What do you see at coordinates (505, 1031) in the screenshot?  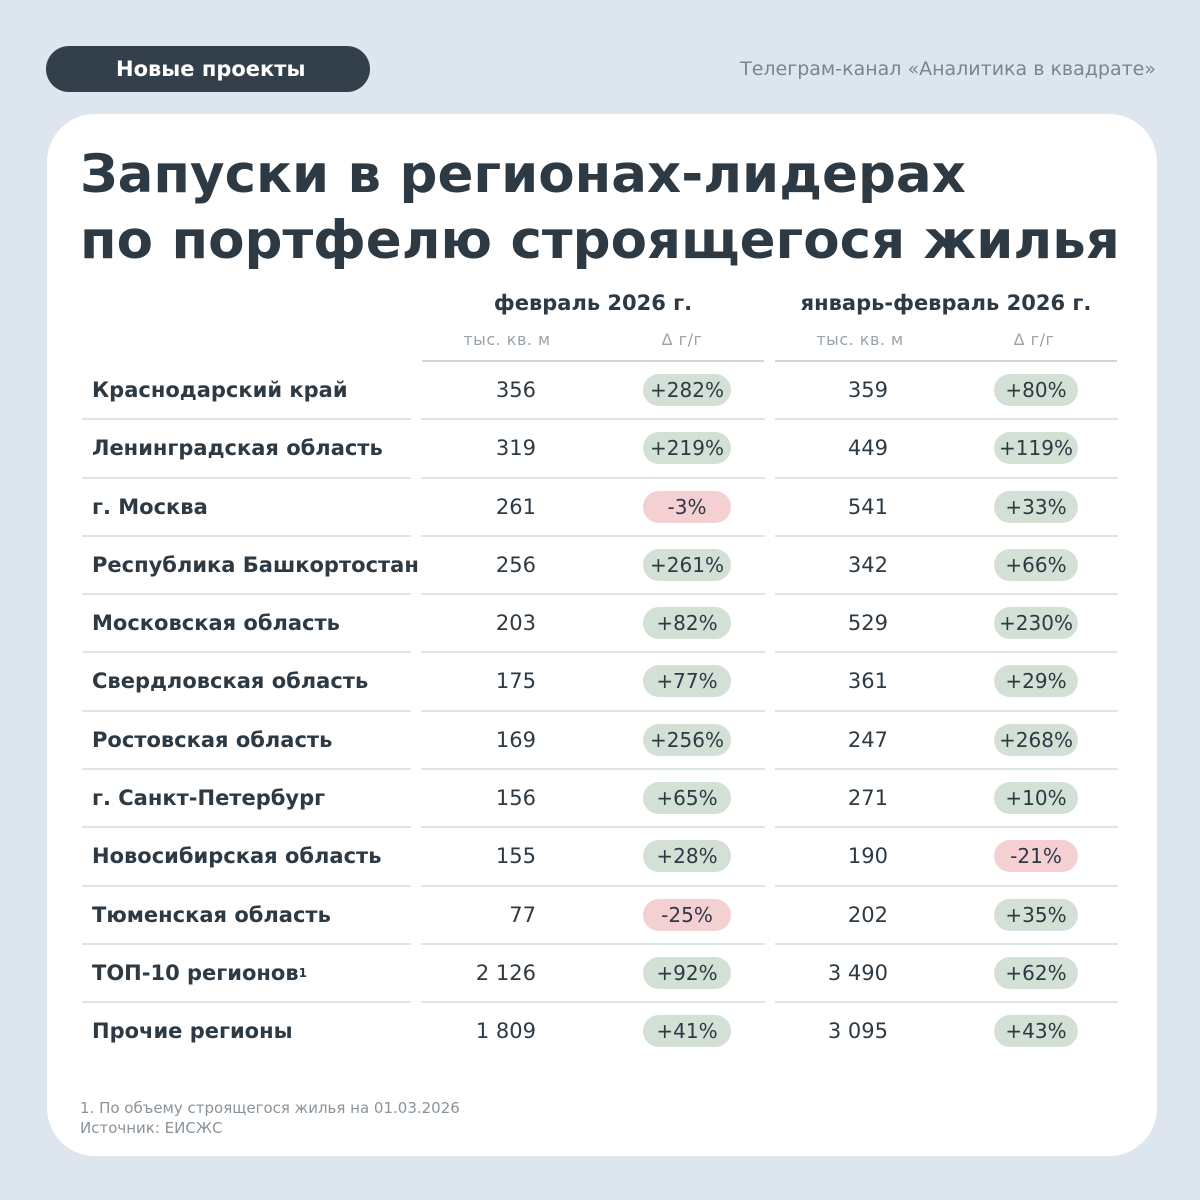 I see `feb-volume: 1 809` at bounding box center [505, 1031].